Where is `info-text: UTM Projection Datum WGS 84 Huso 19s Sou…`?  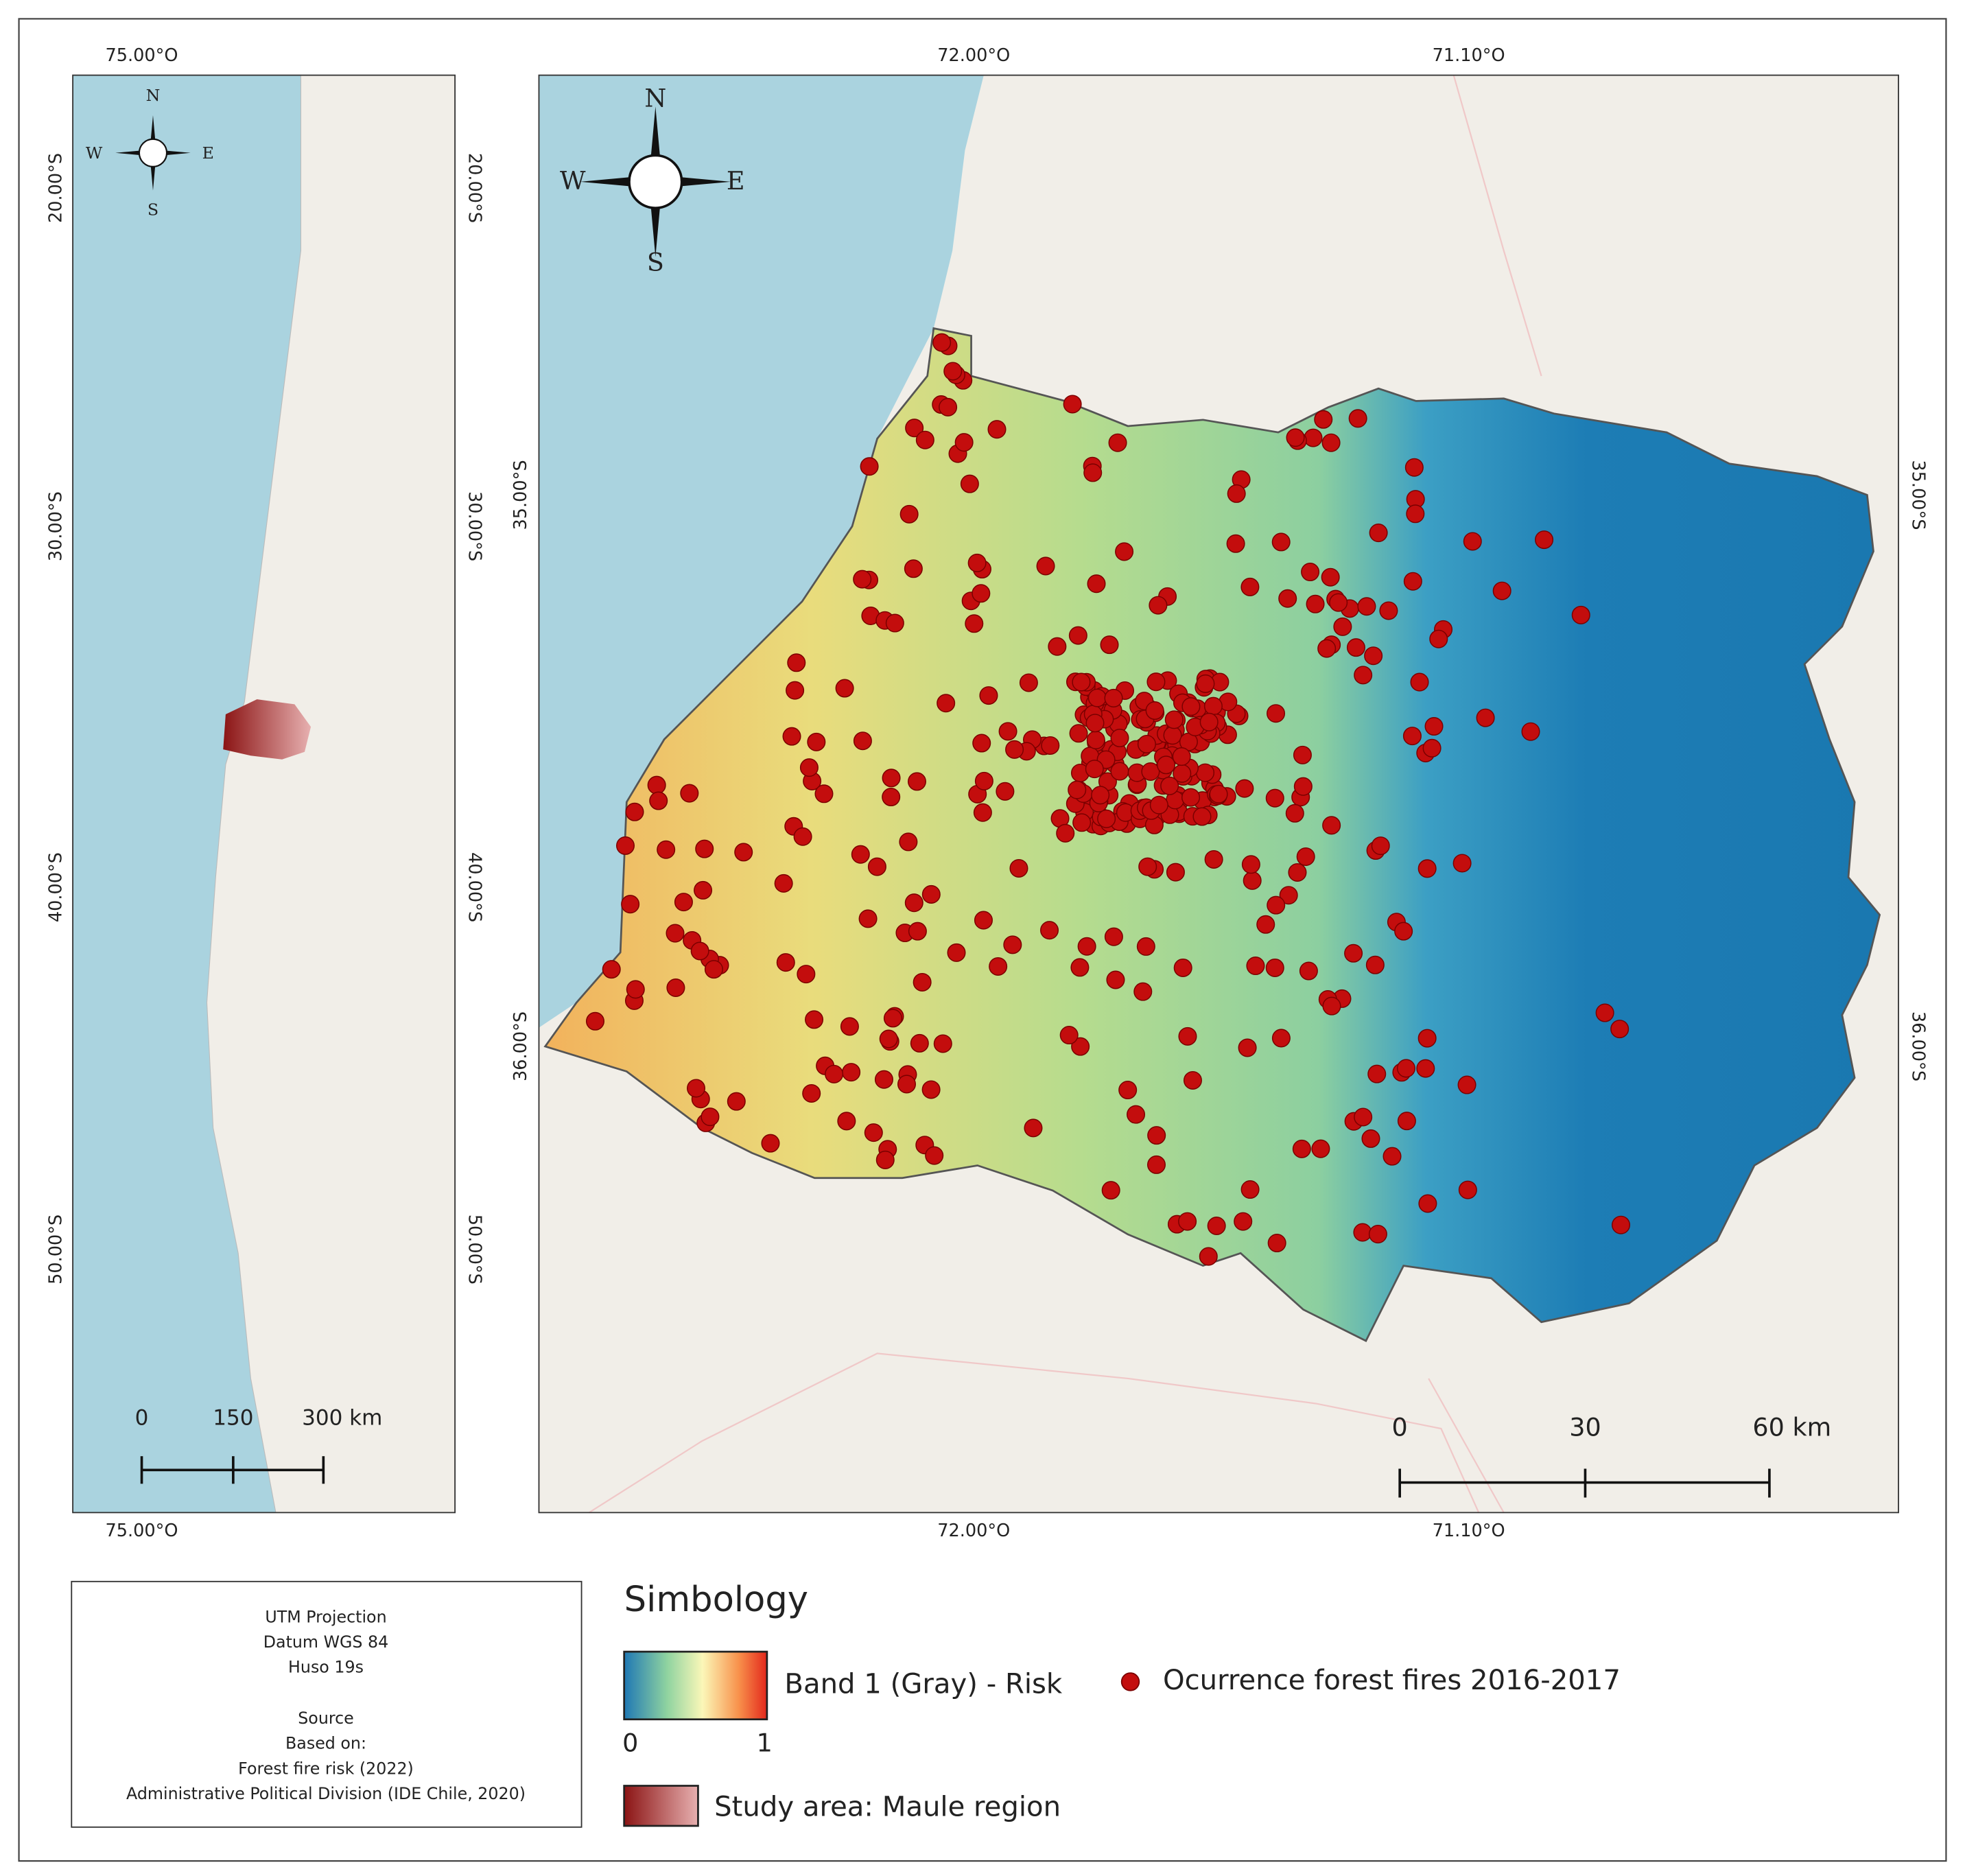
info-text: UTM Projection Datum WGS 84 Huso 19s Sou… is located at coordinates (326, 1705).